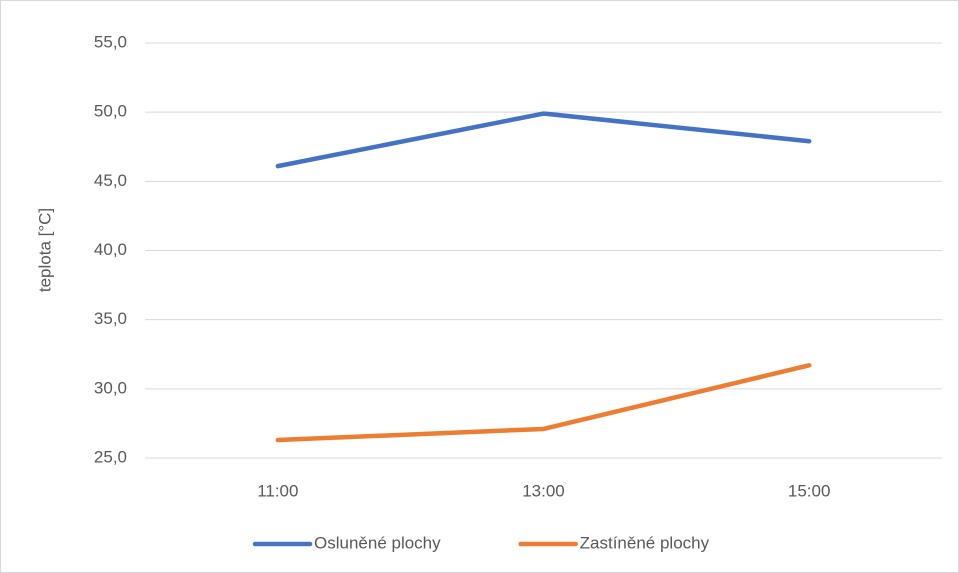  Describe the element at coordinates (110, 180) in the screenshot. I see `y-tick-label: 45,0` at that location.